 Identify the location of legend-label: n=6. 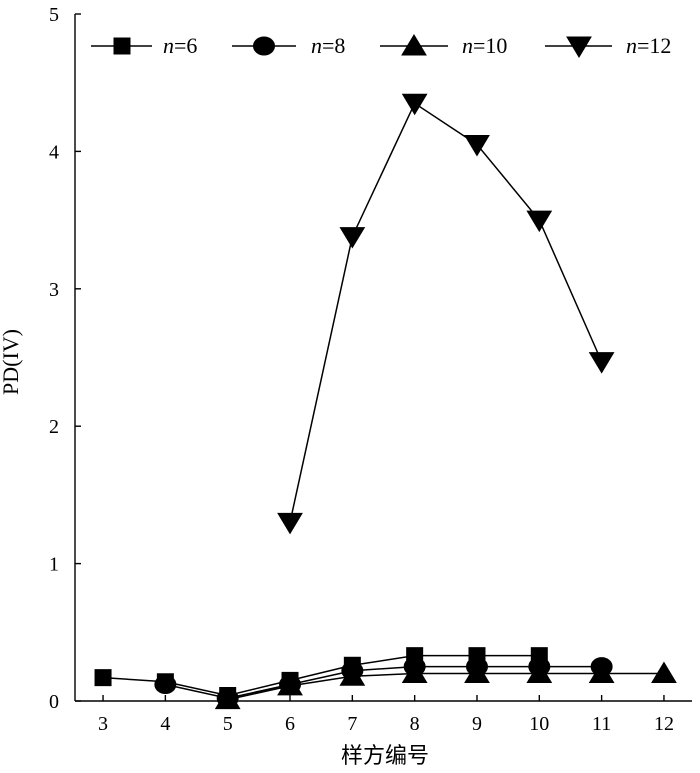
(180, 45).